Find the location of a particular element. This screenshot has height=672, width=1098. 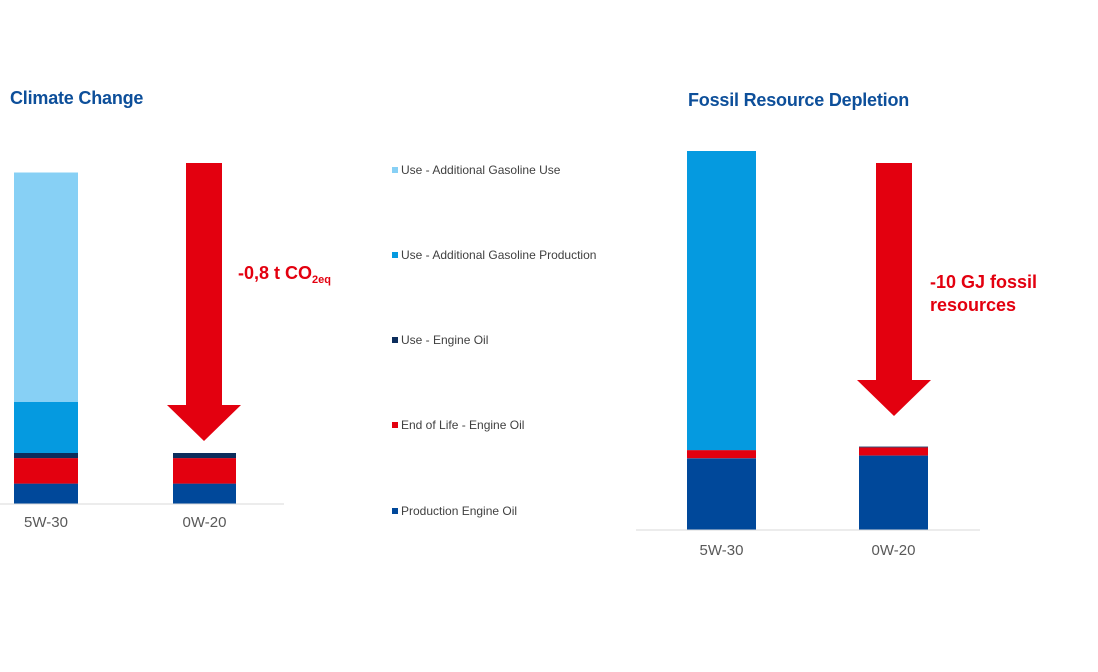

legend-item-production: Production Engine Oil is located at coordinates (454, 511).